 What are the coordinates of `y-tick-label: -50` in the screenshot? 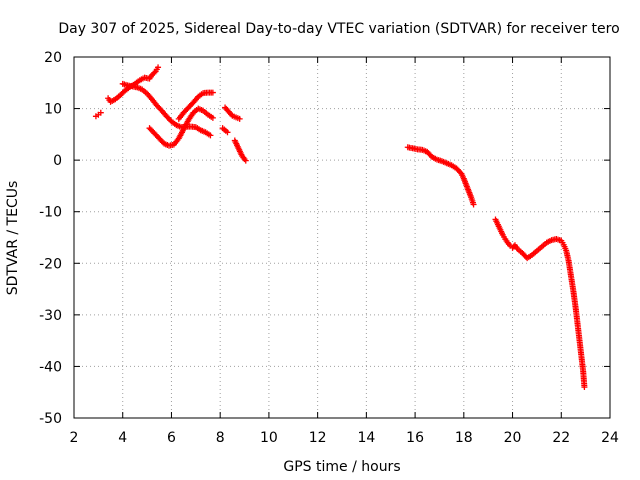 It's located at (50, 419).